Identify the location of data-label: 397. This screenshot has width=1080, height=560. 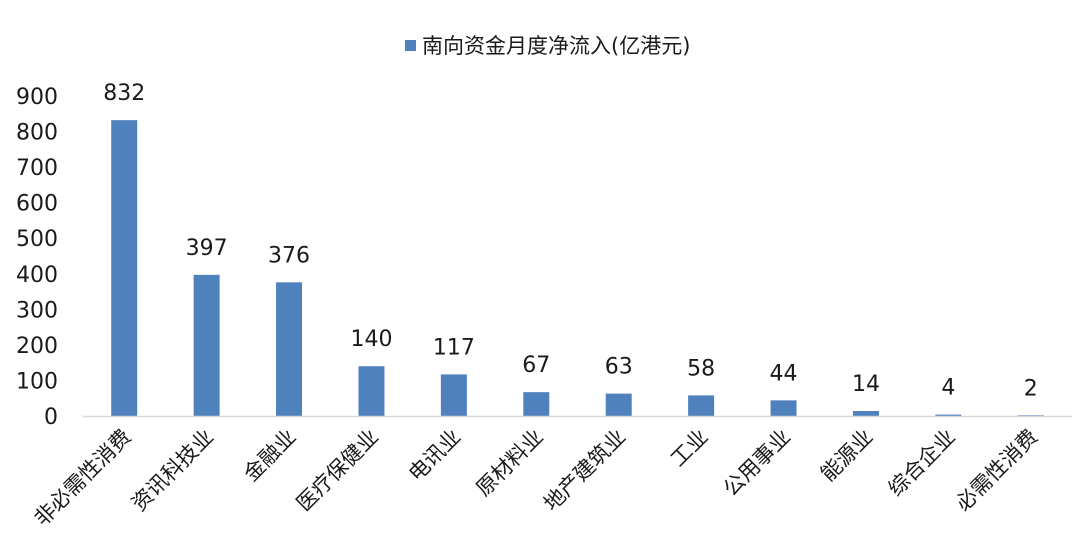
(207, 248).